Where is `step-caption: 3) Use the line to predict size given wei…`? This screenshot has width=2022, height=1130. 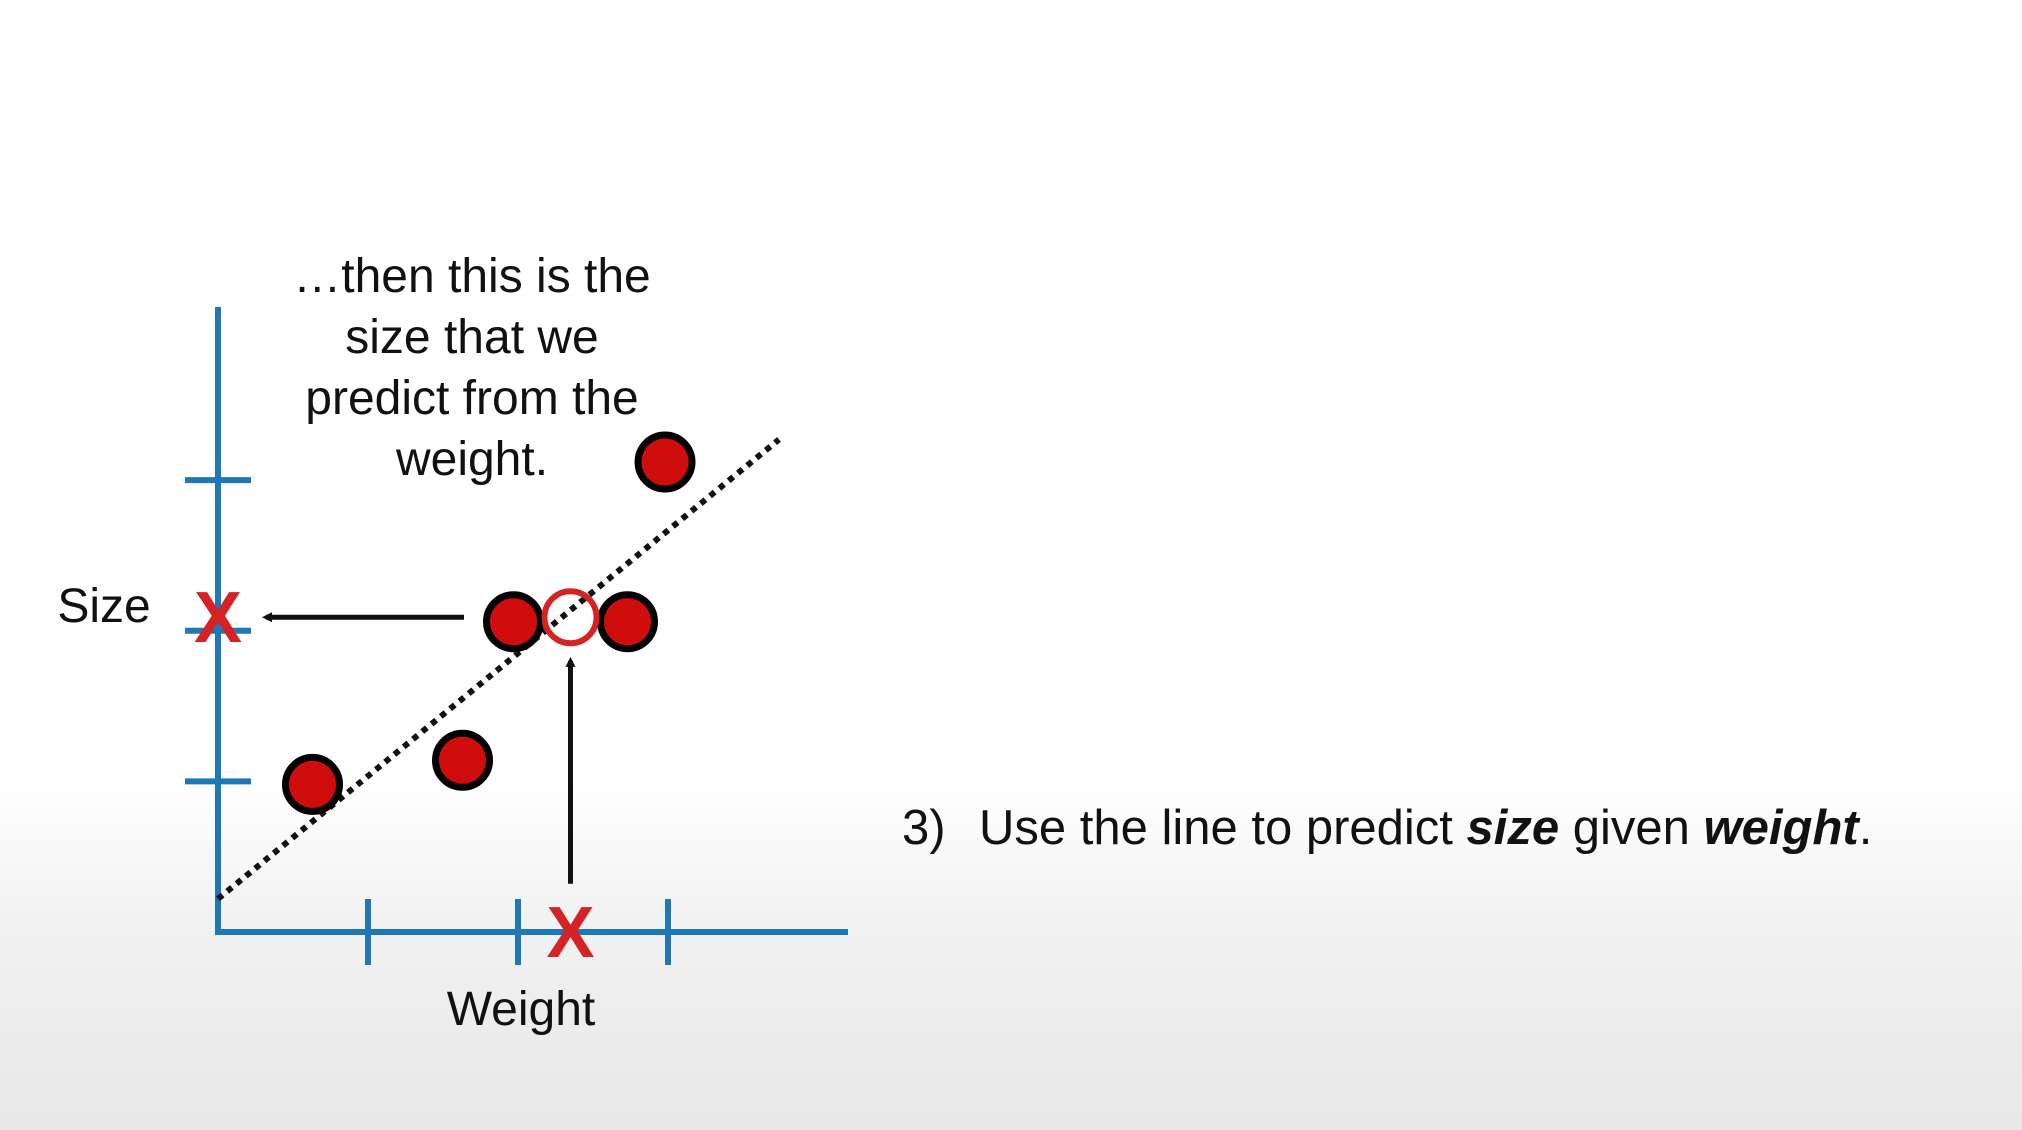 step-caption: 3) Use the line to predict size given wei… is located at coordinates (1387, 828).